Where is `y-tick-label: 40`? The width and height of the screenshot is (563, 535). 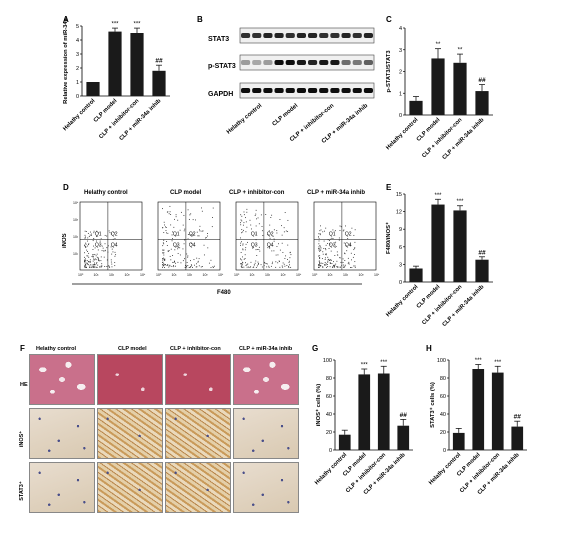 y-tick-label: 40 is located at coordinates (329, 415).